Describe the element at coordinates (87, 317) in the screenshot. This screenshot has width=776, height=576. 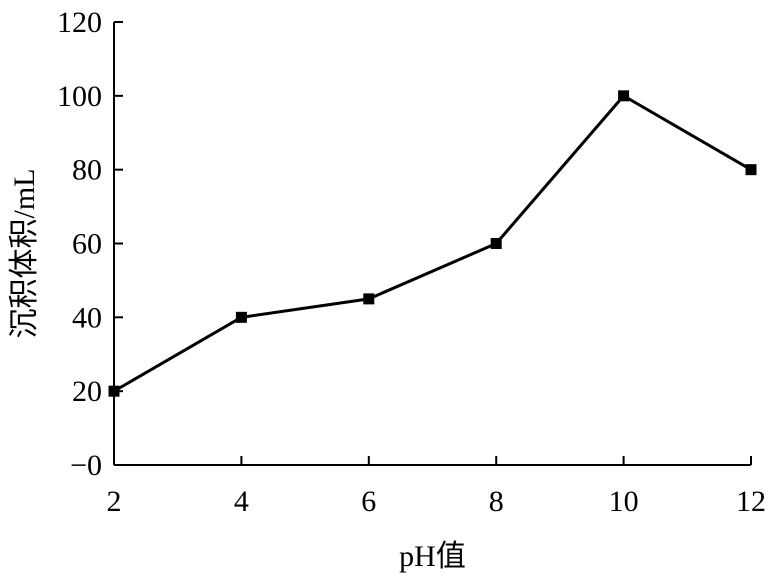
I see `y-tick-label: 40` at that location.